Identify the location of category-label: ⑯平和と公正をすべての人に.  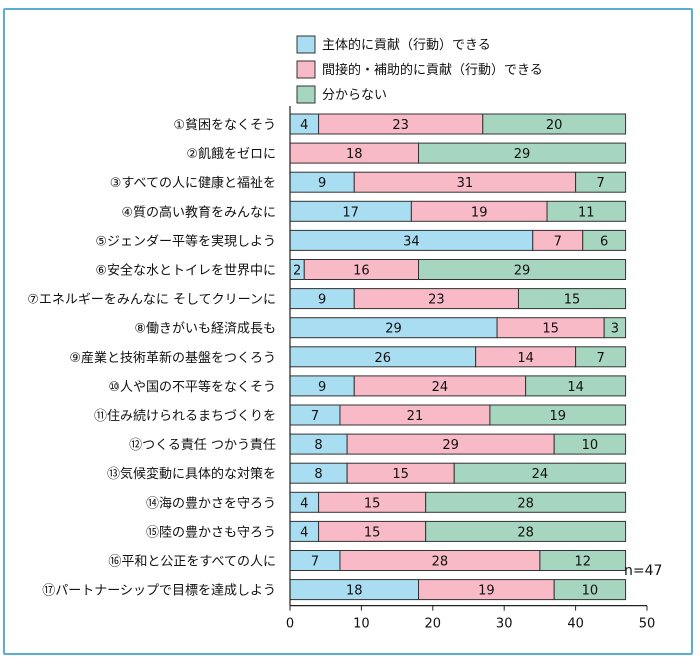
(192, 562).